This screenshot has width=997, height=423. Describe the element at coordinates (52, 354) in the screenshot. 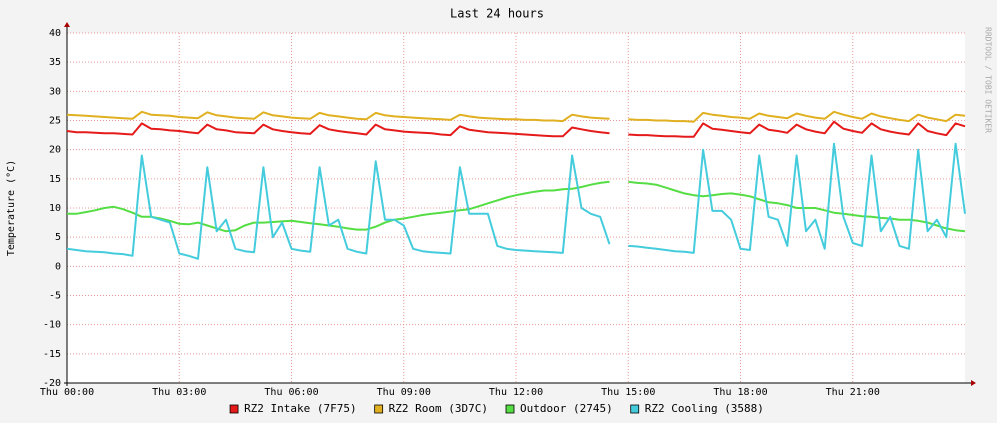

I see `y-tick-label: -15` at that location.